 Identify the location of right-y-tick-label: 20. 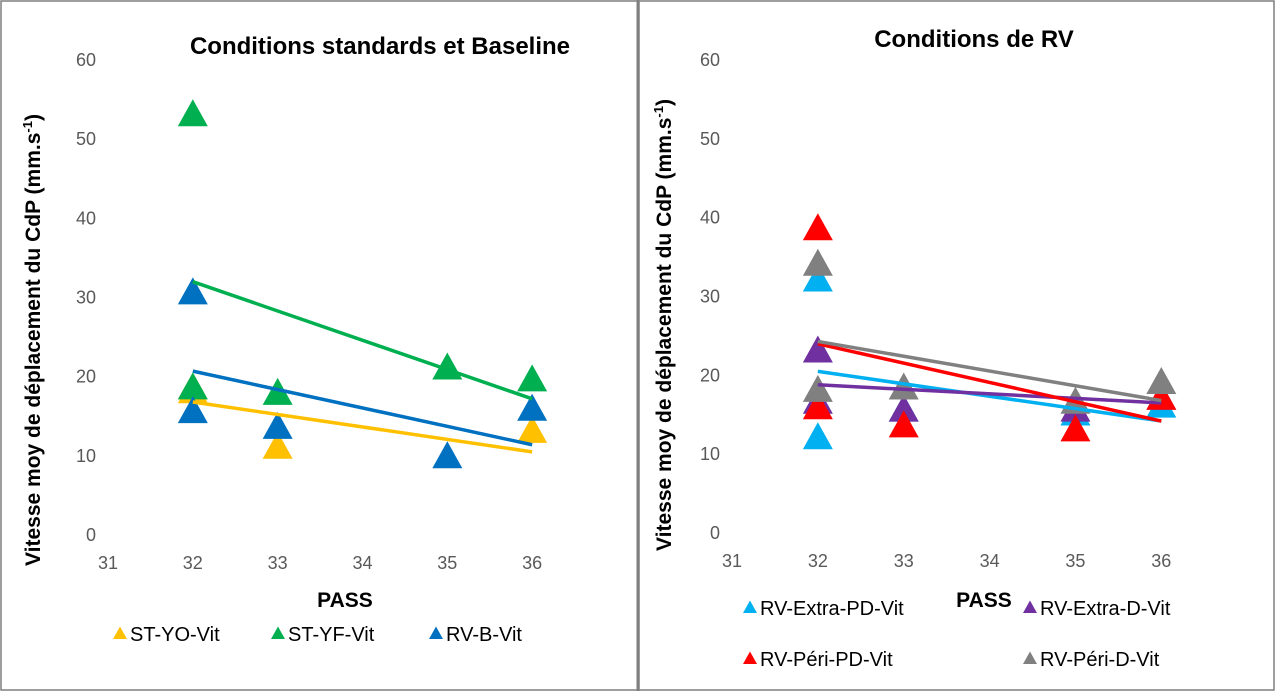
(710, 375).